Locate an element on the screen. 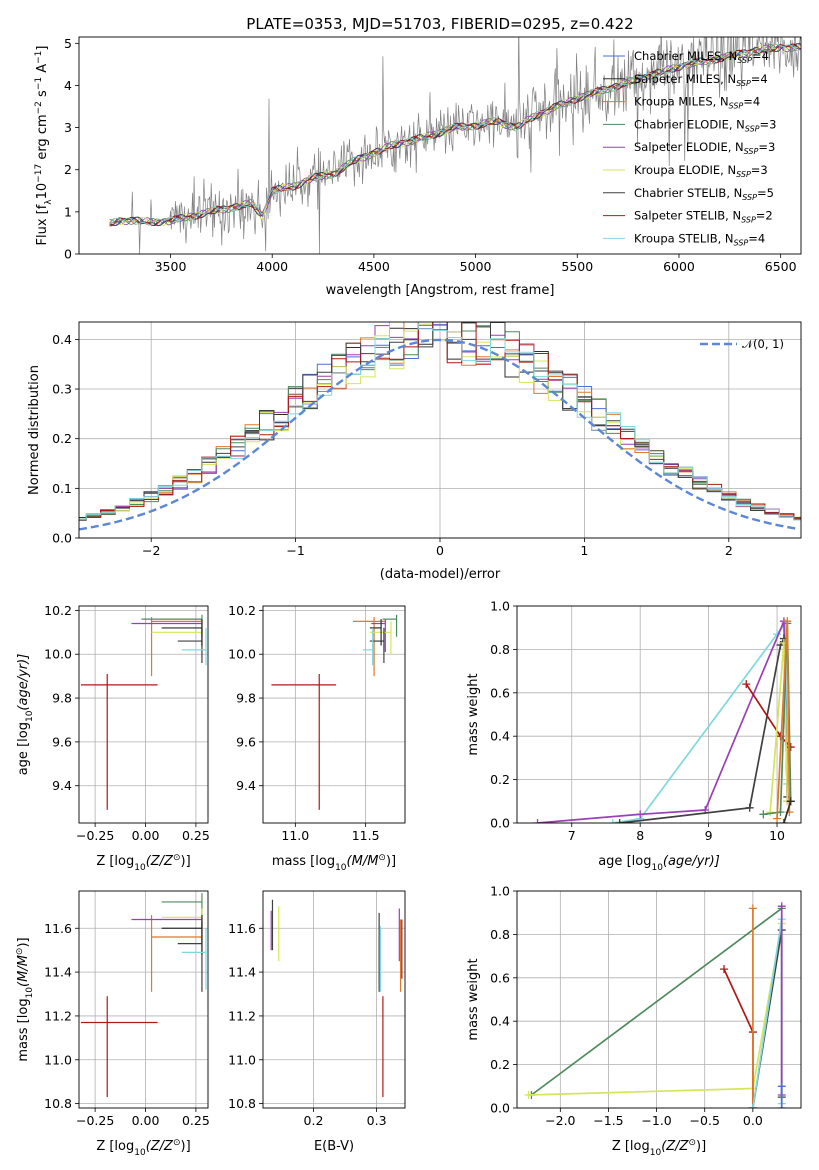 Image resolution: width=819 pixels, height=1170 pixels. x-tick-label: −2.0 is located at coordinates (560, 1120).